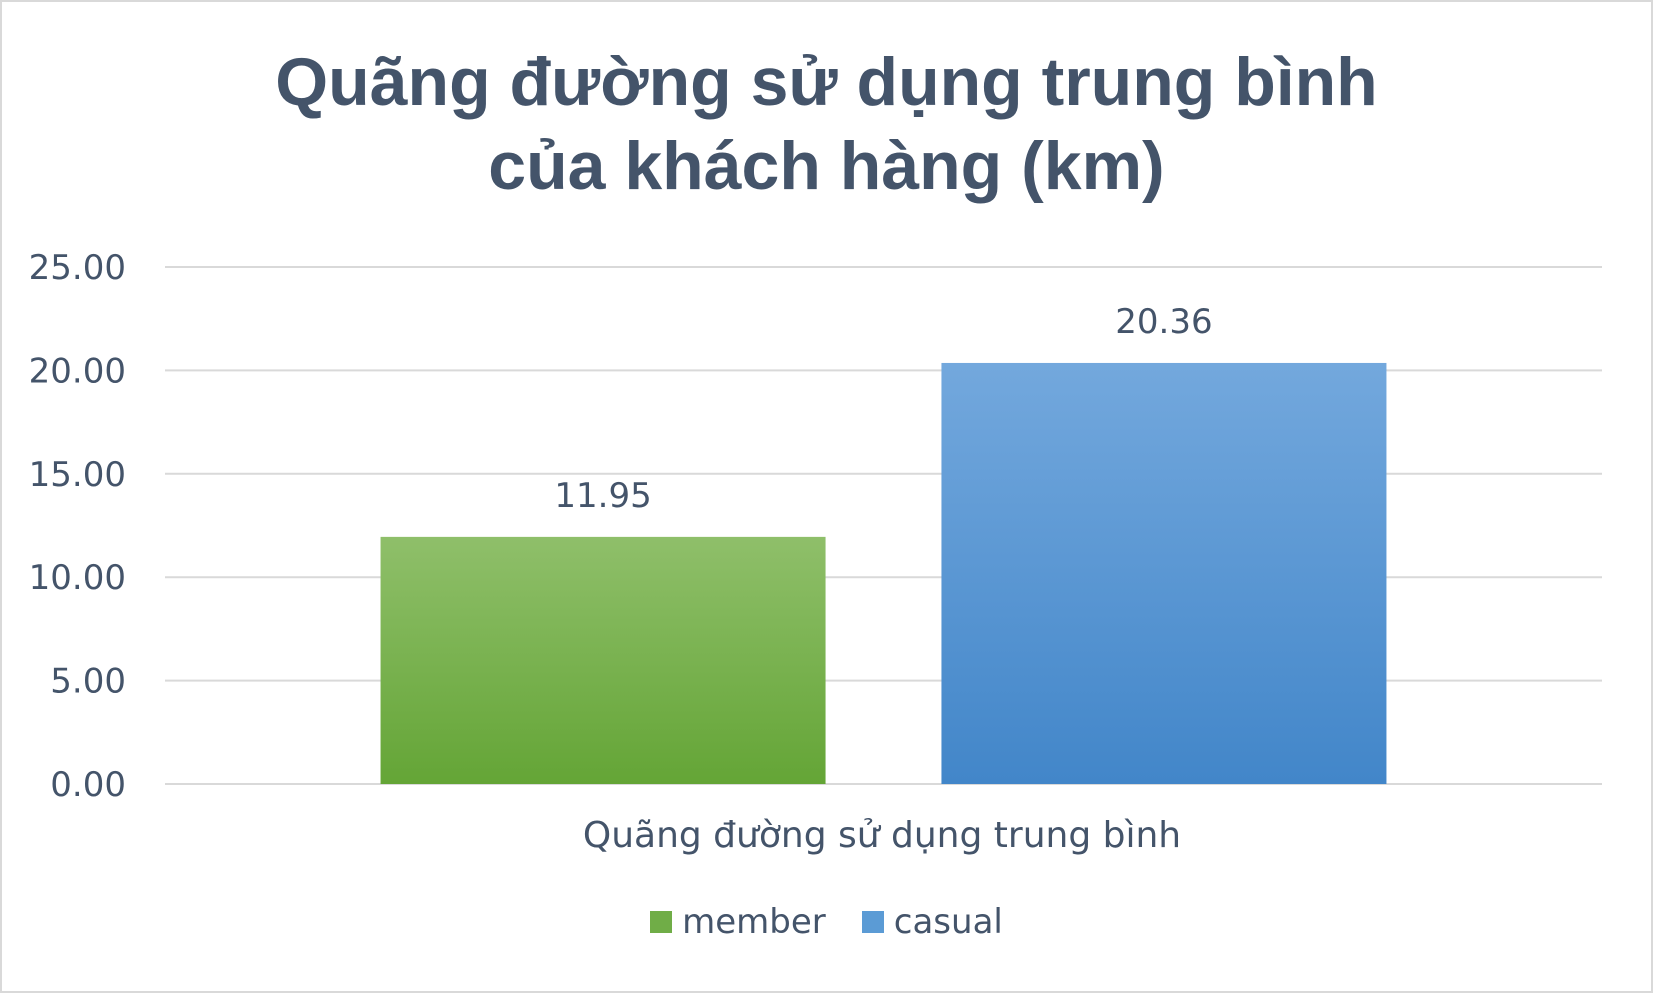  I want to click on data-label-member: 11.95, so click(602, 496).